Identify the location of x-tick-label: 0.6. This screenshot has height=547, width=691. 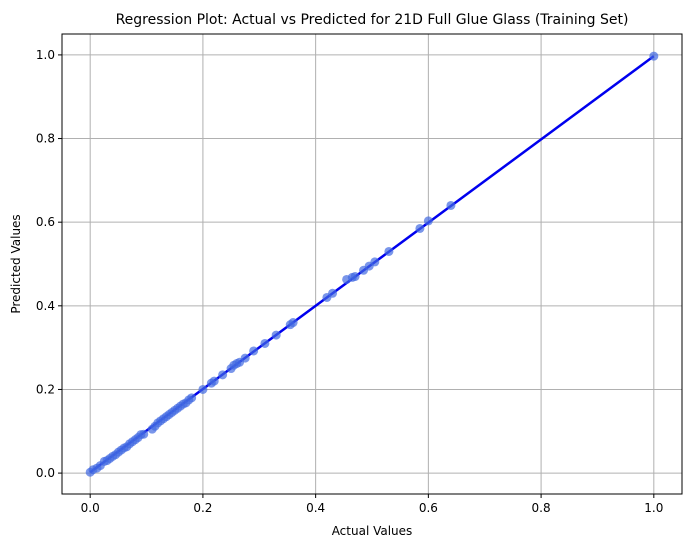
(428, 508).